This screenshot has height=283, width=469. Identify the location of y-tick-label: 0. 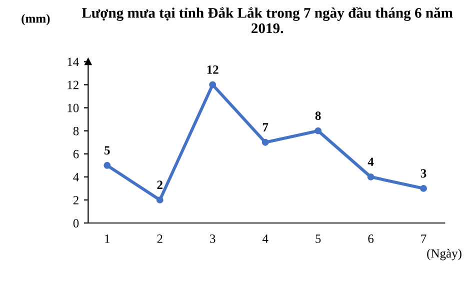
(76, 223).